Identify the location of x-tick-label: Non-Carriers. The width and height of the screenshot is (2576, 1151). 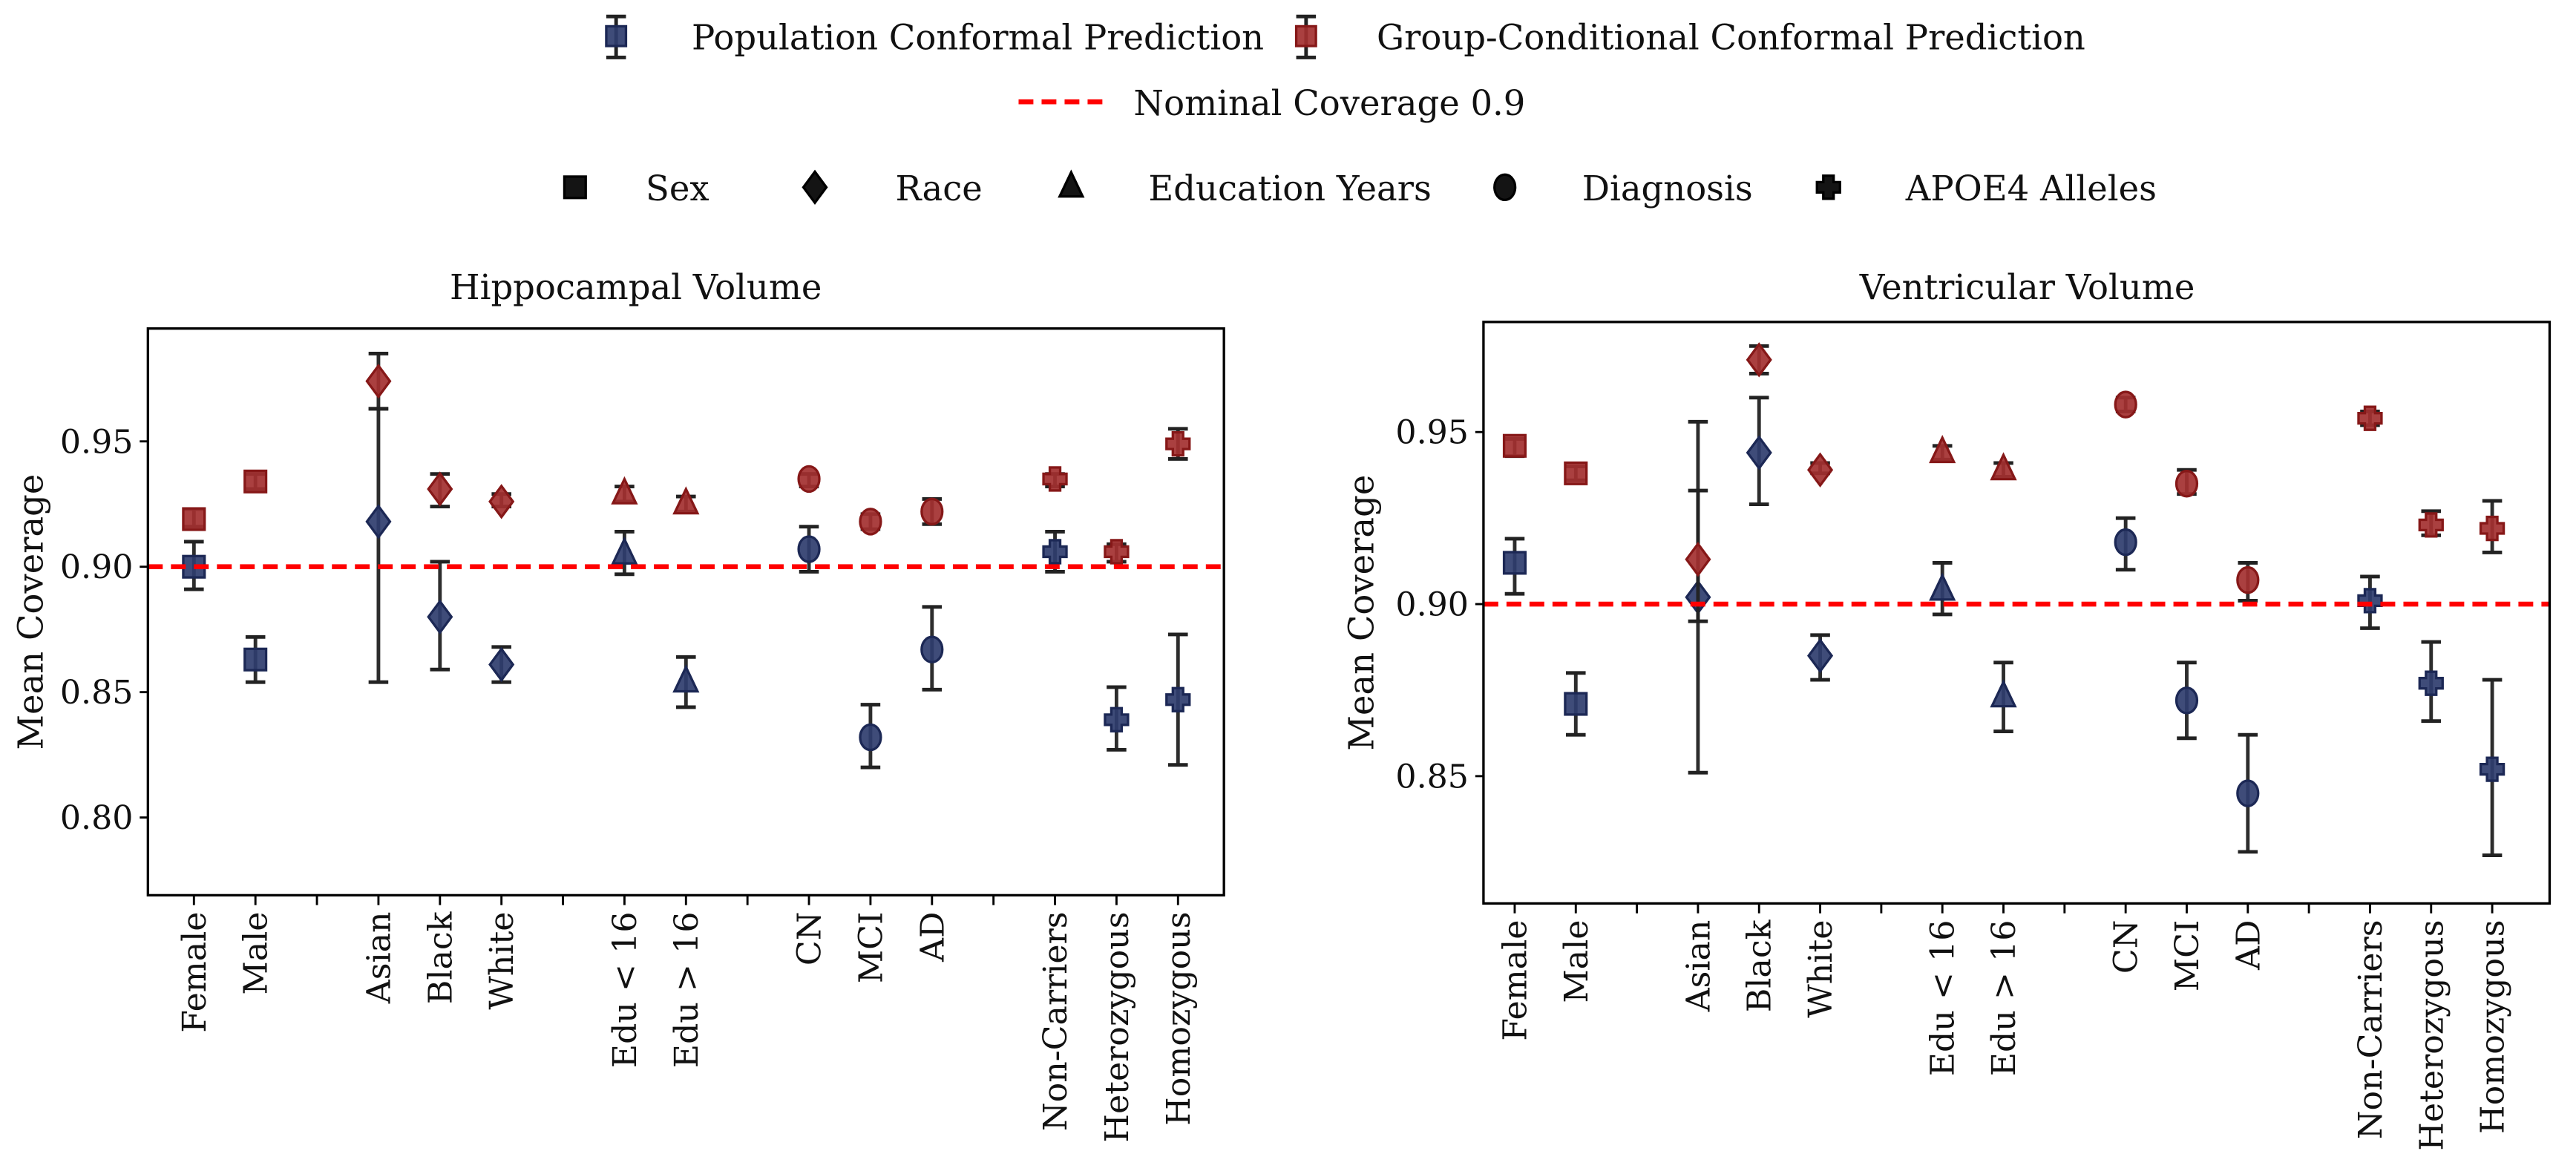
(1056, 1021).